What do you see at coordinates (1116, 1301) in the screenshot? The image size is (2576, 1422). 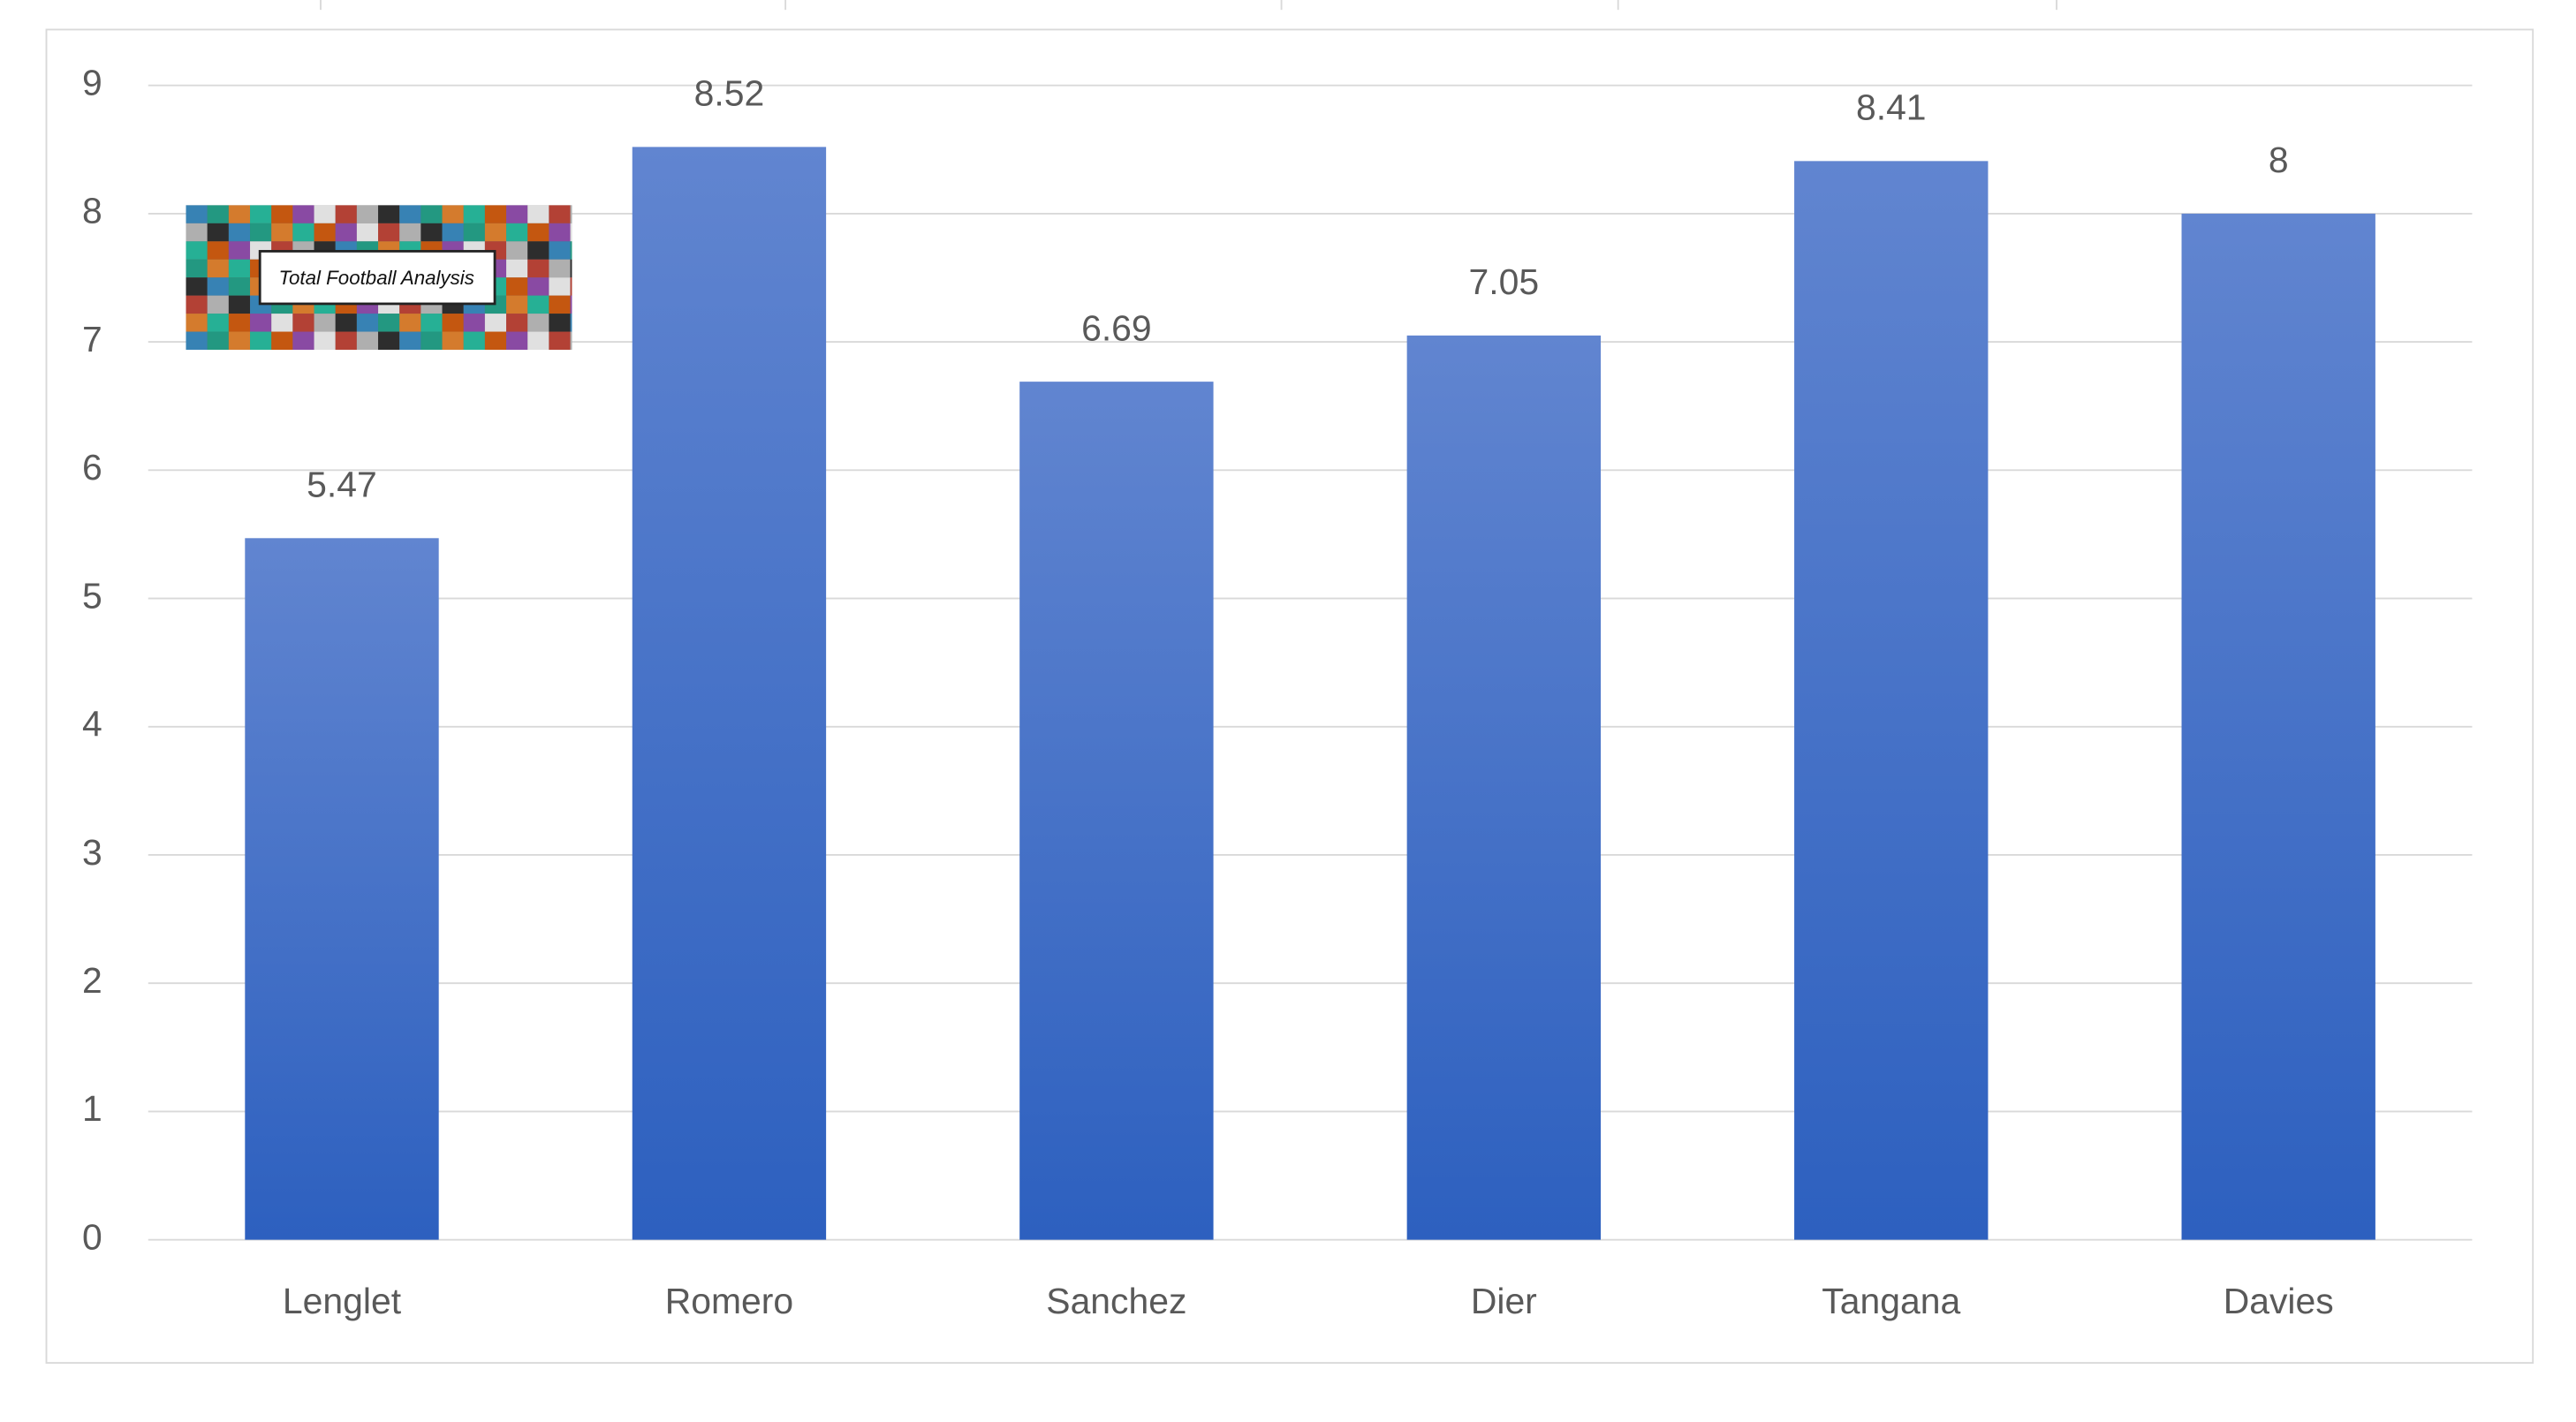 I see `x-tick-label: Sanchez` at bounding box center [1116, 1301].